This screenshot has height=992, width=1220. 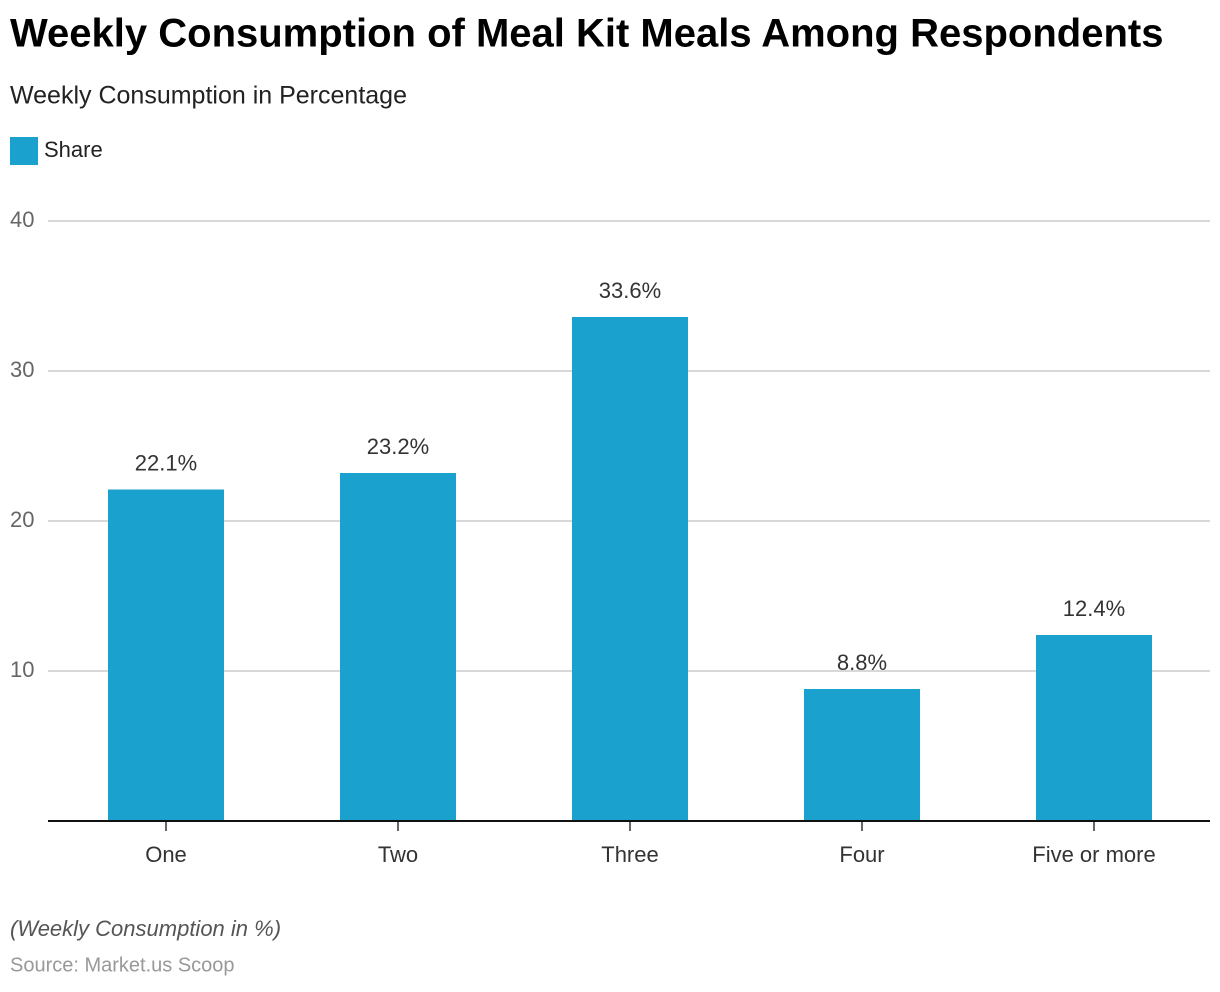 I want to click on y-tick-label: 20, so click(x=22, y=519).